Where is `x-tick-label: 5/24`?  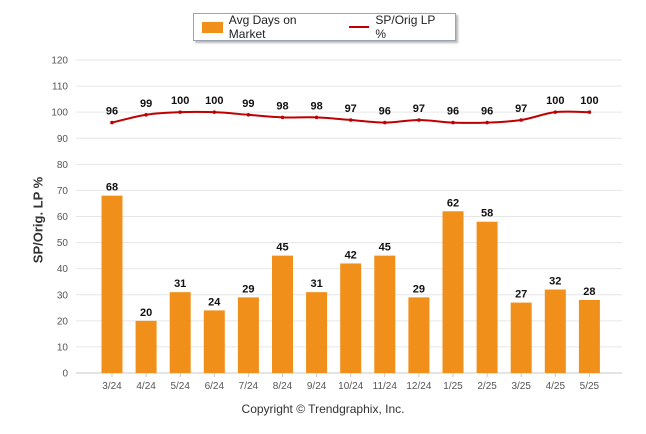 x-tick-label: 5/24 is located at coordinates (180, 386).